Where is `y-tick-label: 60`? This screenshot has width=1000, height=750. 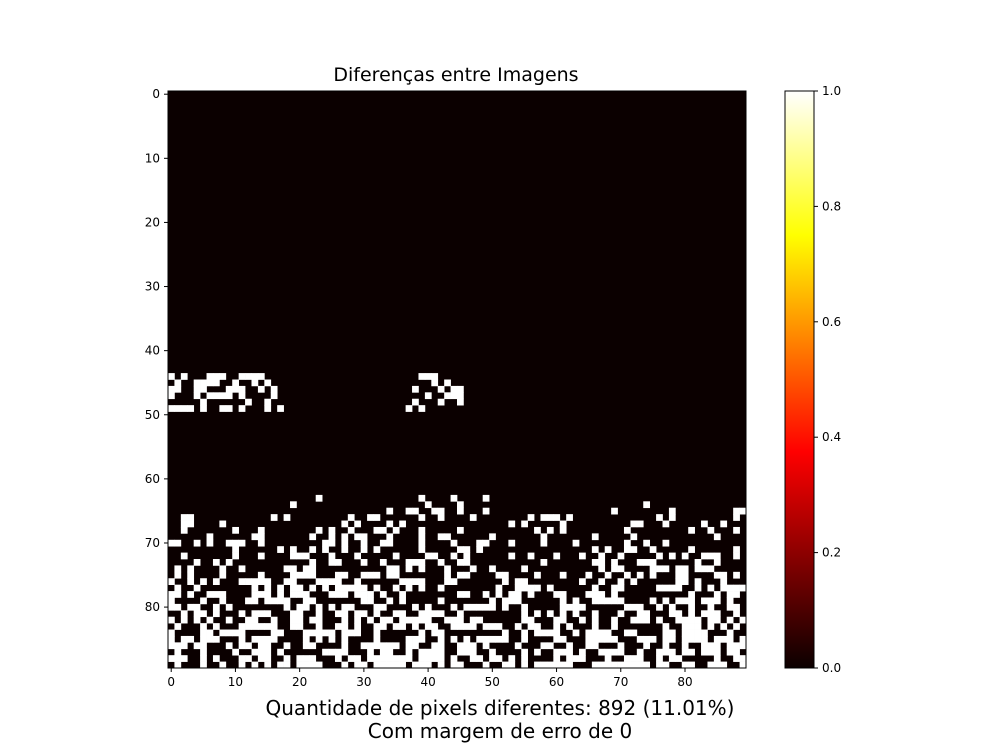
y-tick-label: 60 is located at coordinates (152, 479).